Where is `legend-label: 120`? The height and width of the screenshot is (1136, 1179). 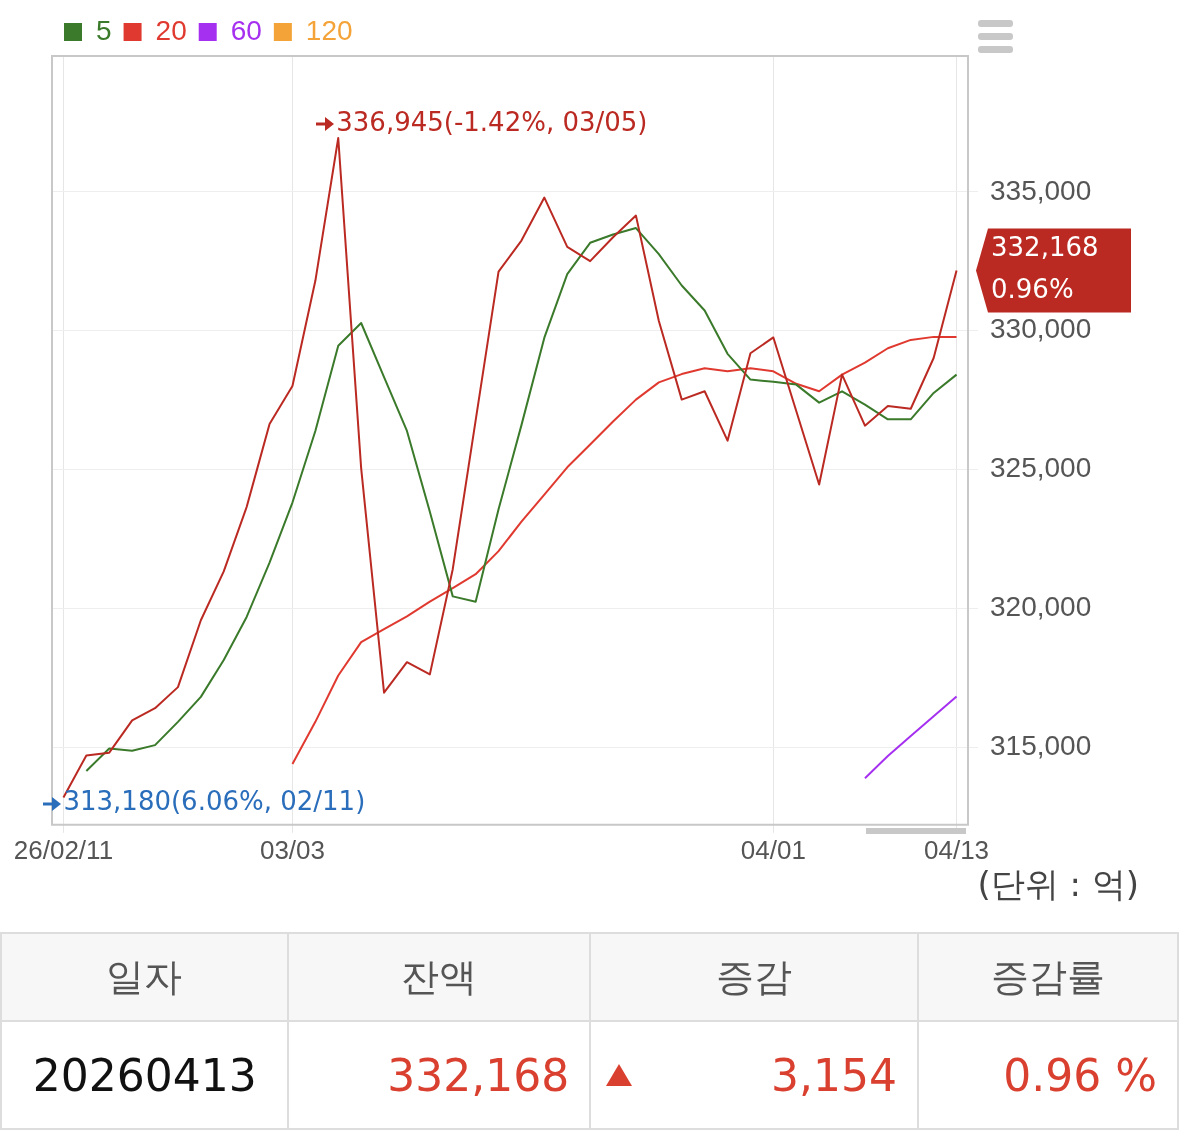
legend-label: 120 is located at coordinates (329, 30).